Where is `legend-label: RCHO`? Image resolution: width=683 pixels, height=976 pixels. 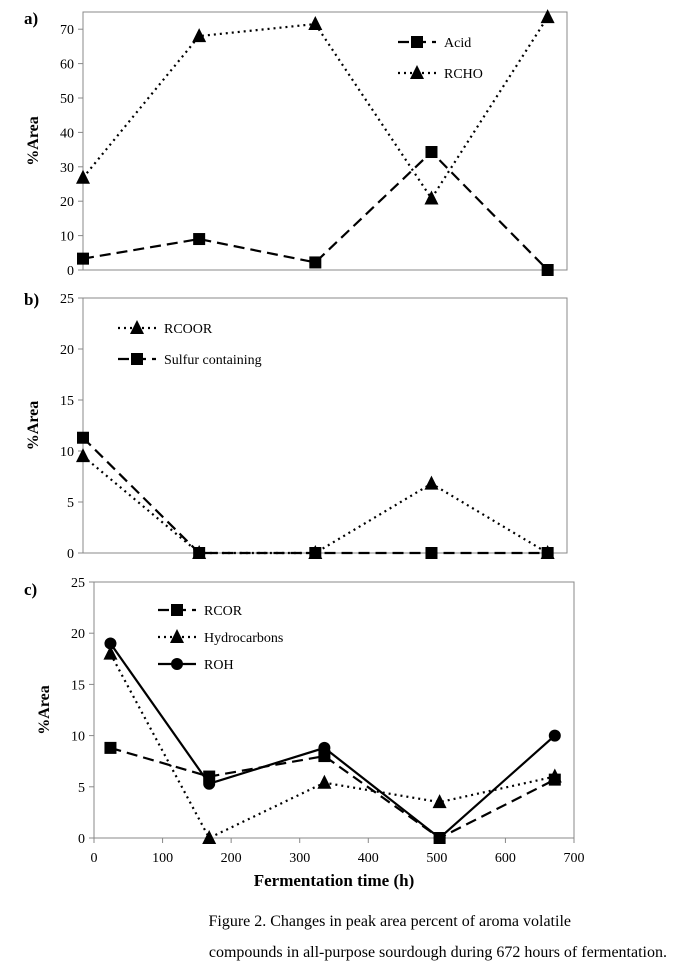 legend-label: RCHO is located at coordinates (463, 74).